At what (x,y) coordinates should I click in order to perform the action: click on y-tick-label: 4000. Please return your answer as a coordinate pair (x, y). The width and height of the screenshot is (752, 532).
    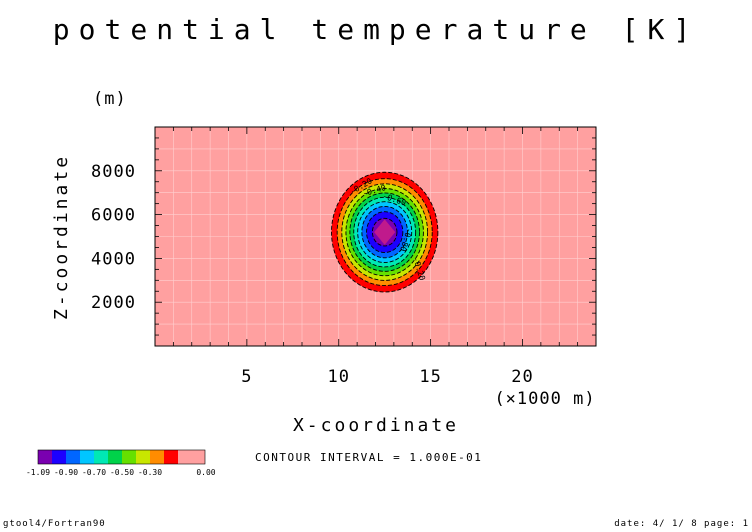
    Looking at the image, I should click on (113, 259).